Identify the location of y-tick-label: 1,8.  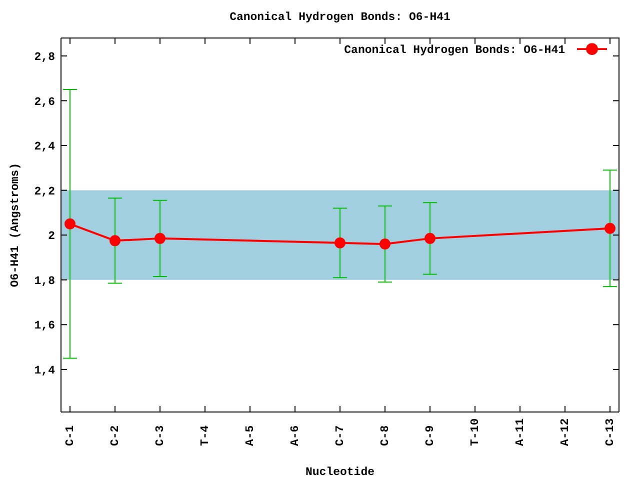
(45, 281).